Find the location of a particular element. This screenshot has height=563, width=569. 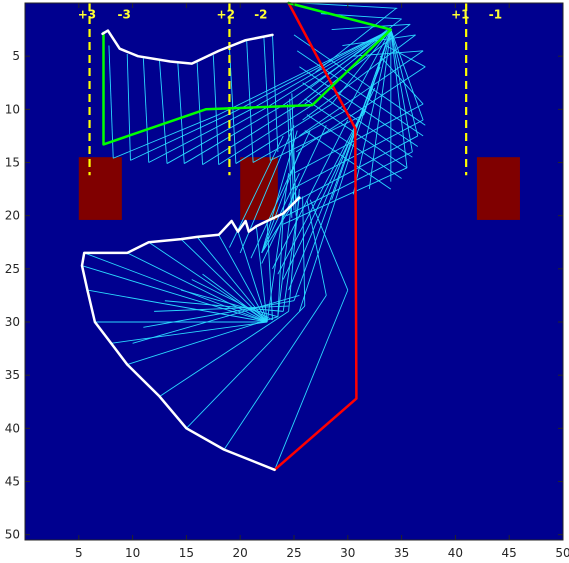

x-tick-label: 5 is located at coordinates (79, 553).